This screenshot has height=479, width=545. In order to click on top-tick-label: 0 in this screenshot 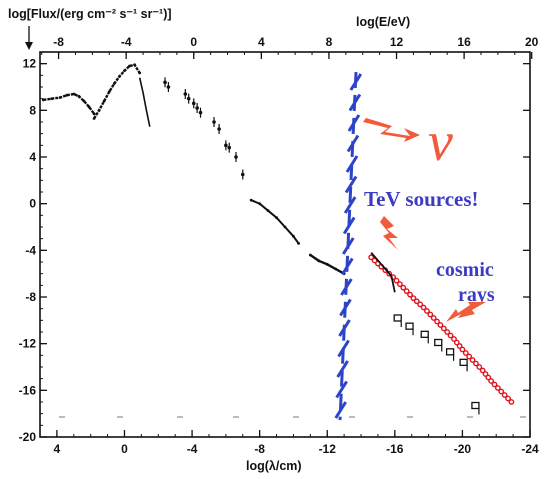, I will do `click(193, 42)`.